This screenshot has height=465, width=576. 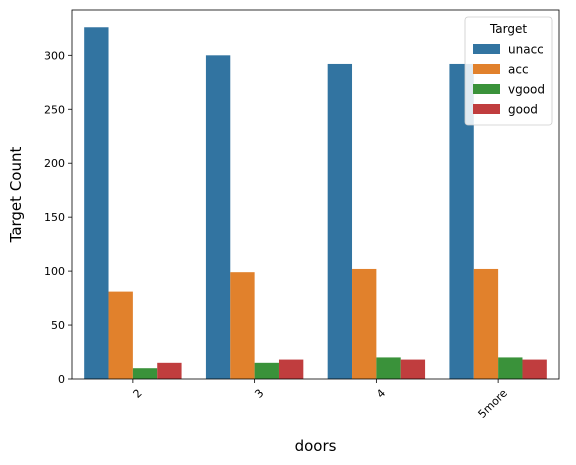 What do you see at coordinates (493, 403) in the screenshot?
I see `x-tick-label: 5more` at bounding box center [493, 403].